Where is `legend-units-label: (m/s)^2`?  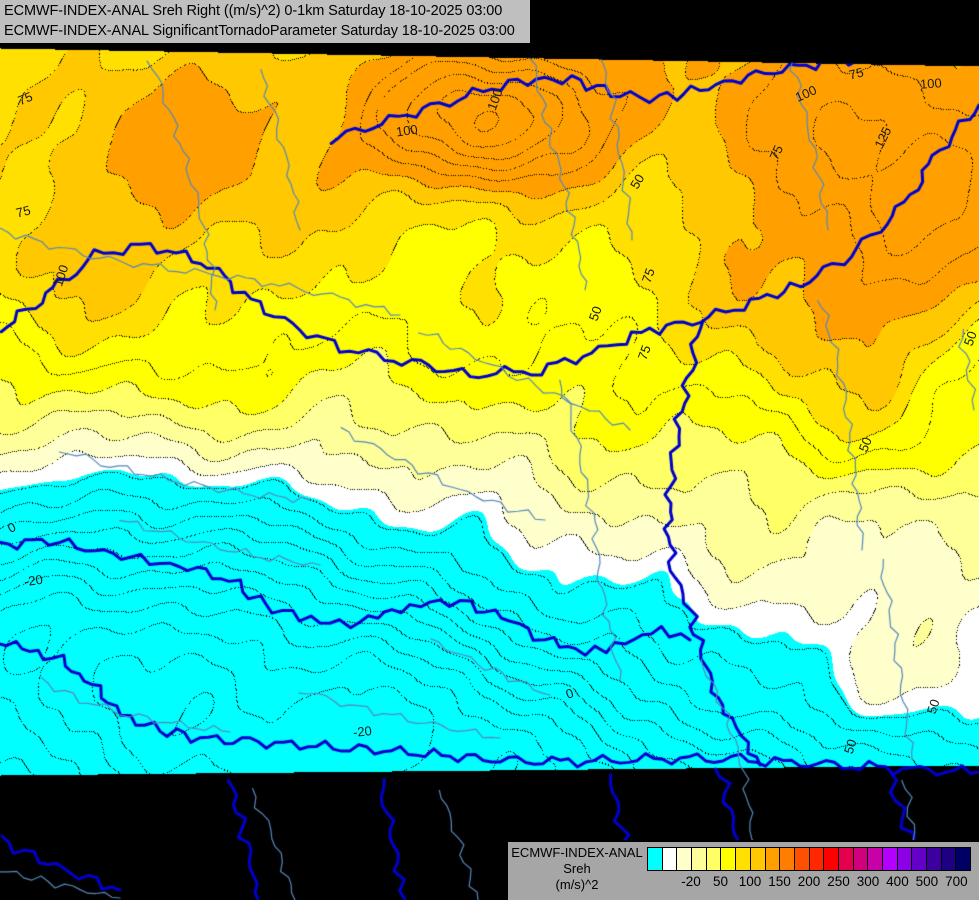
legend-units-label: (m/s)^2 is located at coordinates (577, 884).